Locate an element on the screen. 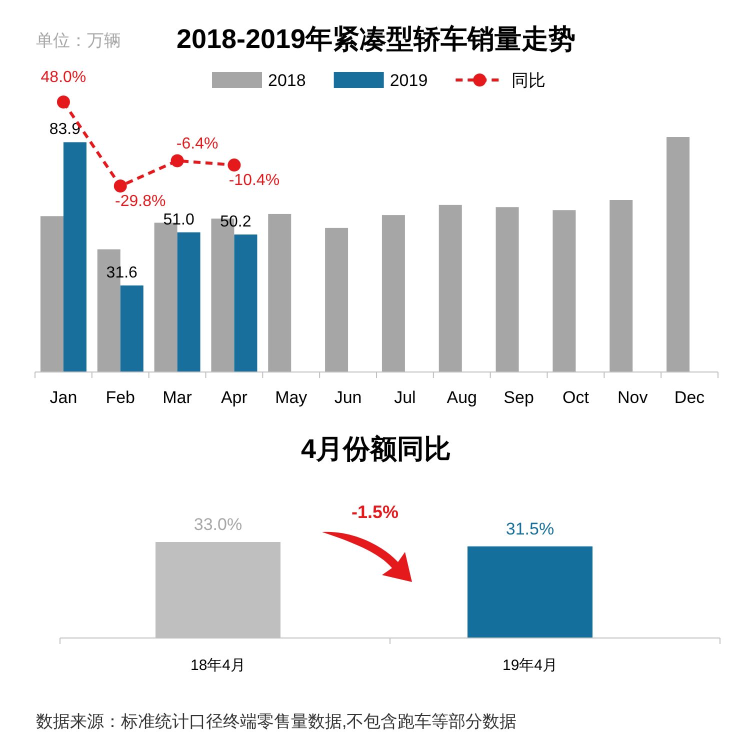  text: 单位：万辆 is located at coordinates (78, 40).